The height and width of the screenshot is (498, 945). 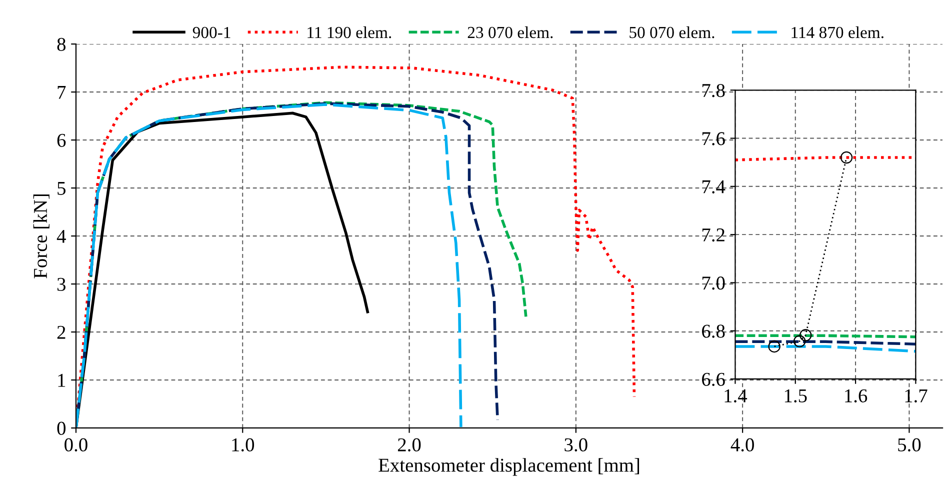 I want to click on y-tick-label: 5, so click(x=62, y=188).